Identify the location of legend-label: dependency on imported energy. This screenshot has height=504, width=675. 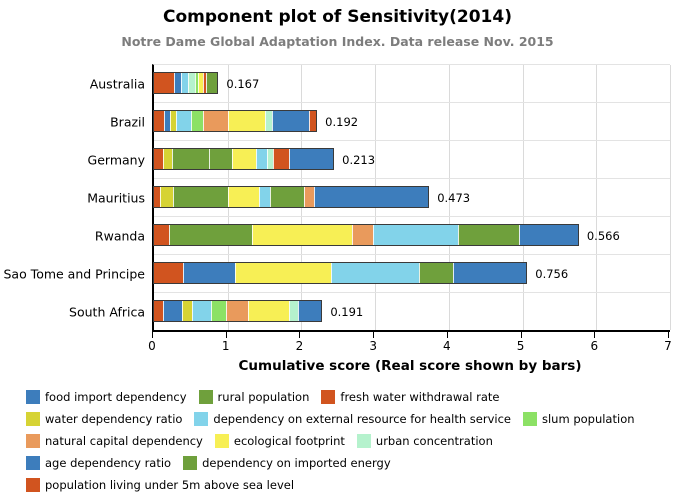
(296, 463).